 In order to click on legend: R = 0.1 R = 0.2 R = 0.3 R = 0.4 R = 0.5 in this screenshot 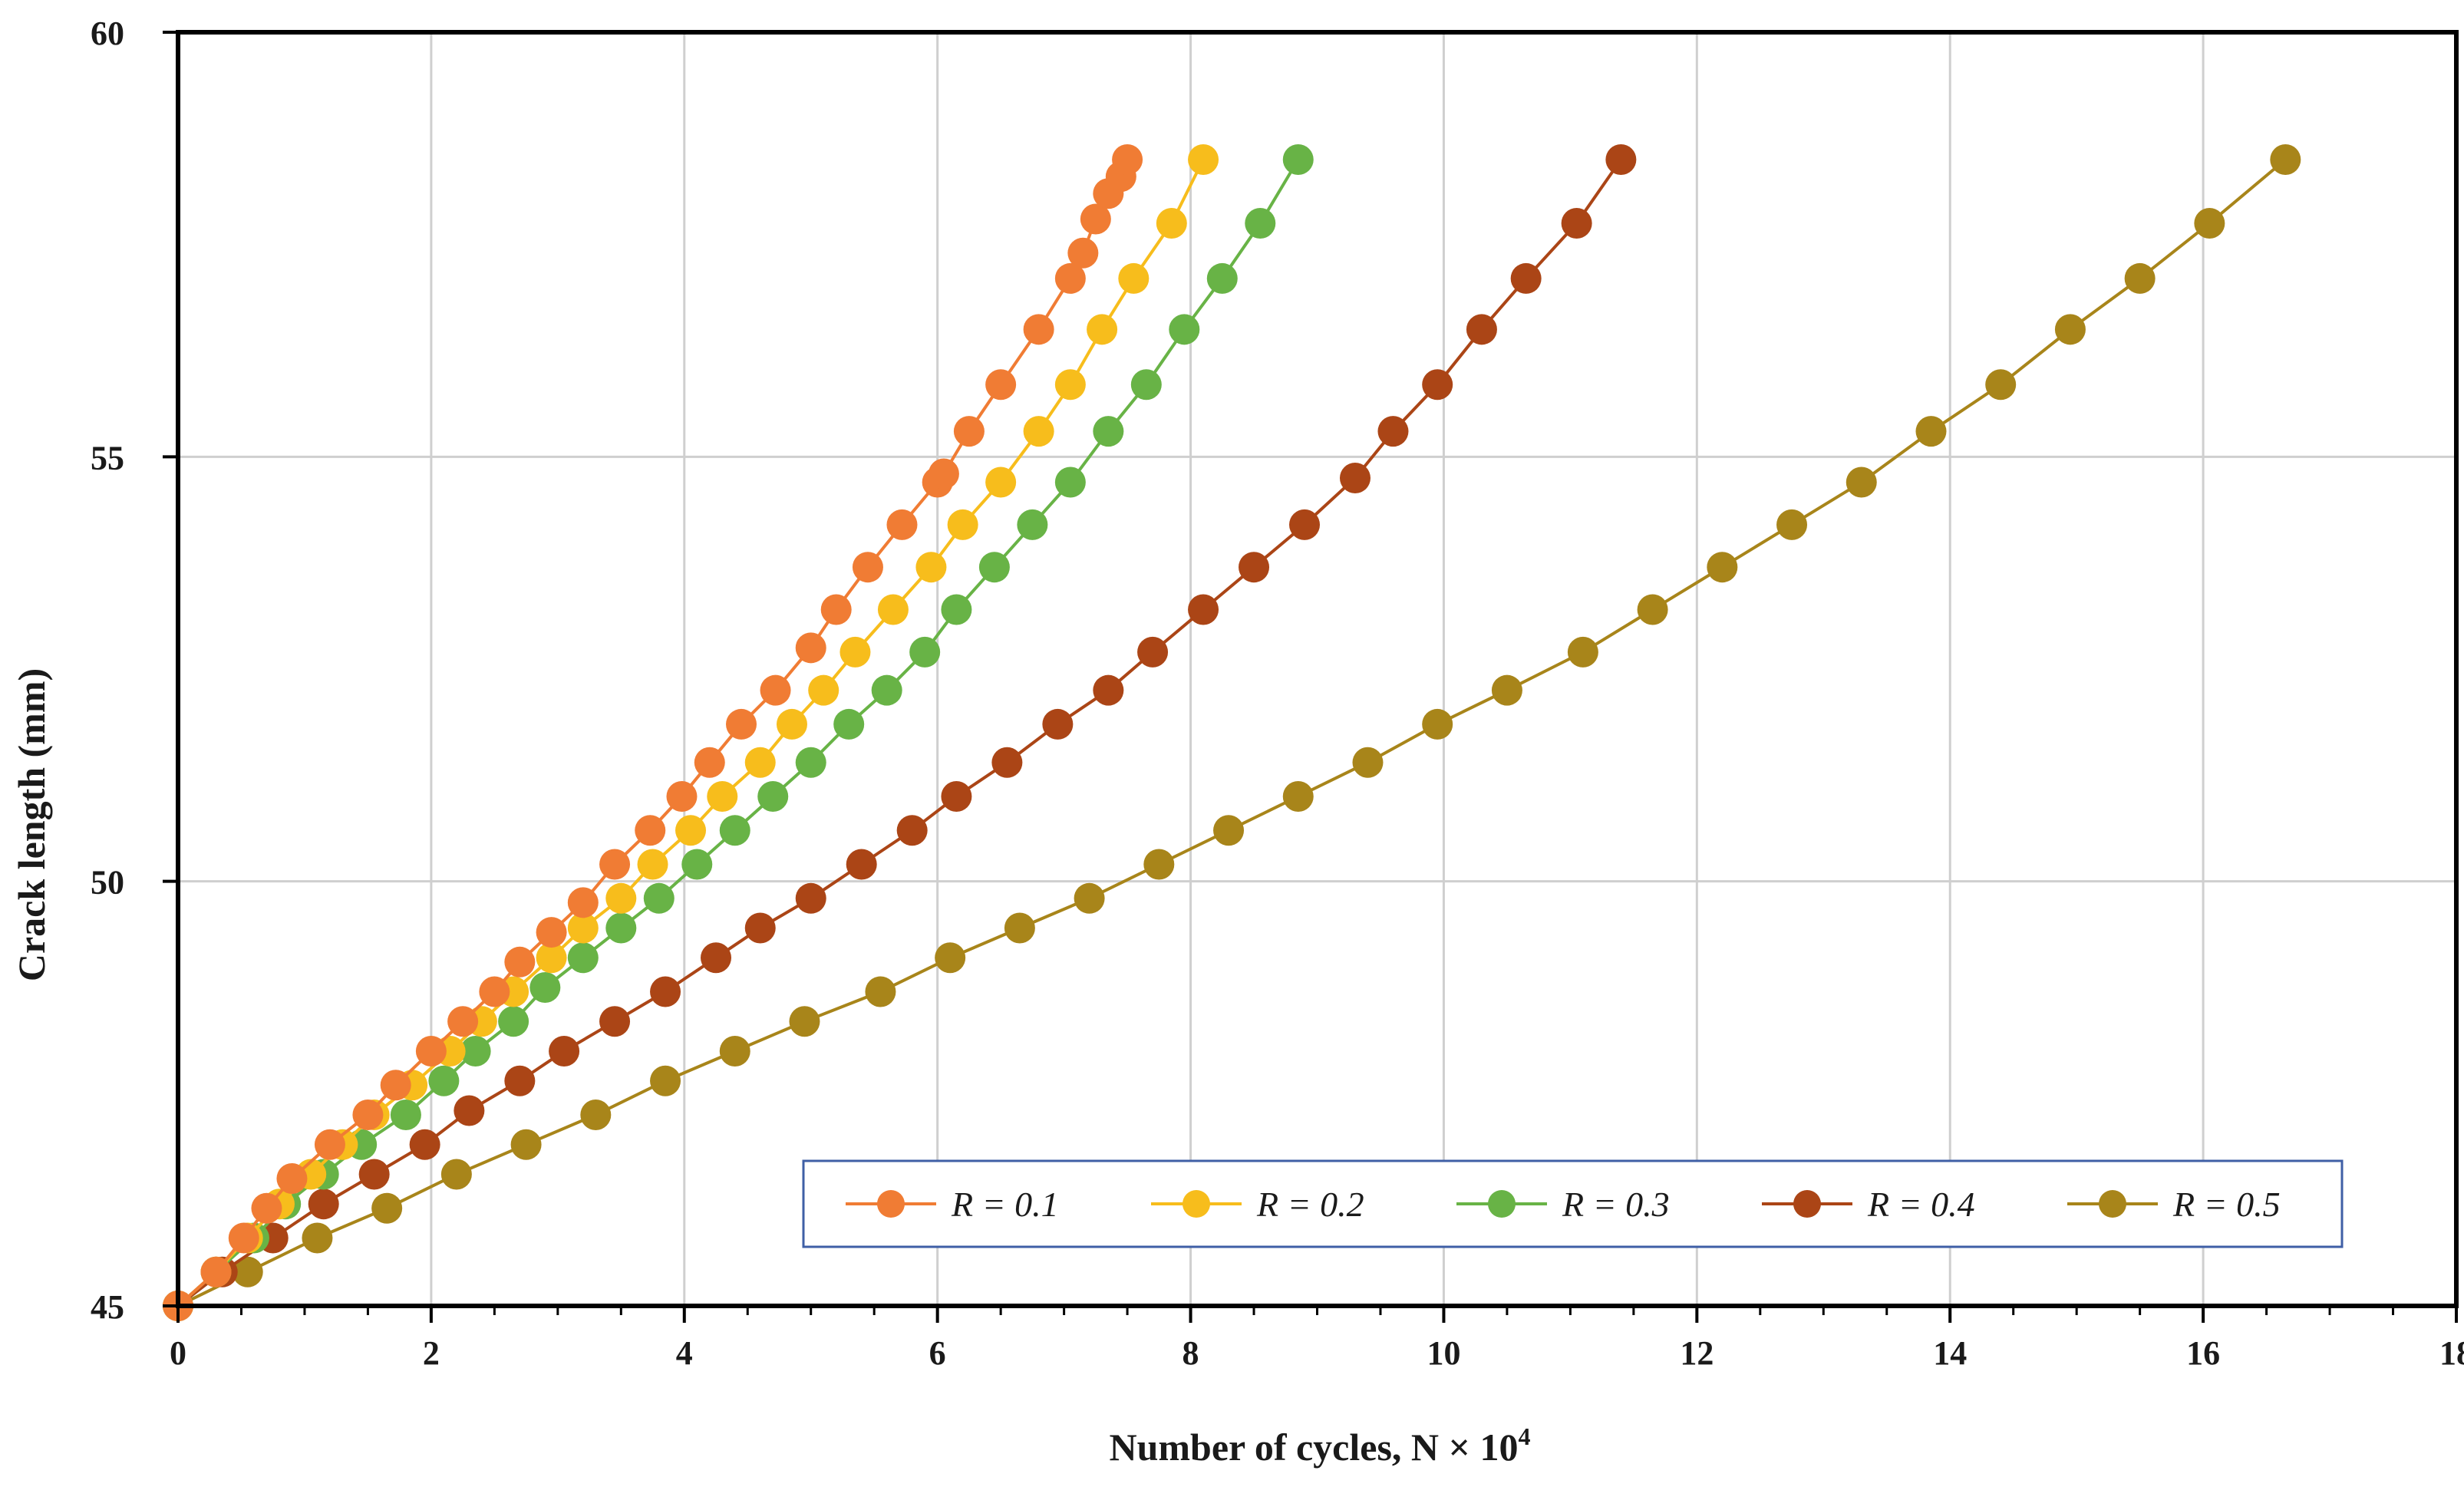, I will do `click(1573, 1203)`.